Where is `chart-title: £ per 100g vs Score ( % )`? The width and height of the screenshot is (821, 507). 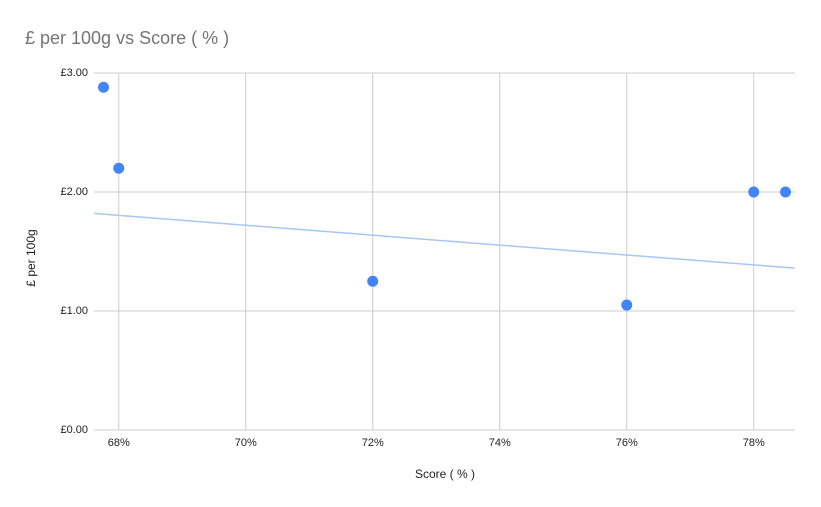 chart-title: £ per 100g vs Score ( % ) is located at coordinates (127, 38).